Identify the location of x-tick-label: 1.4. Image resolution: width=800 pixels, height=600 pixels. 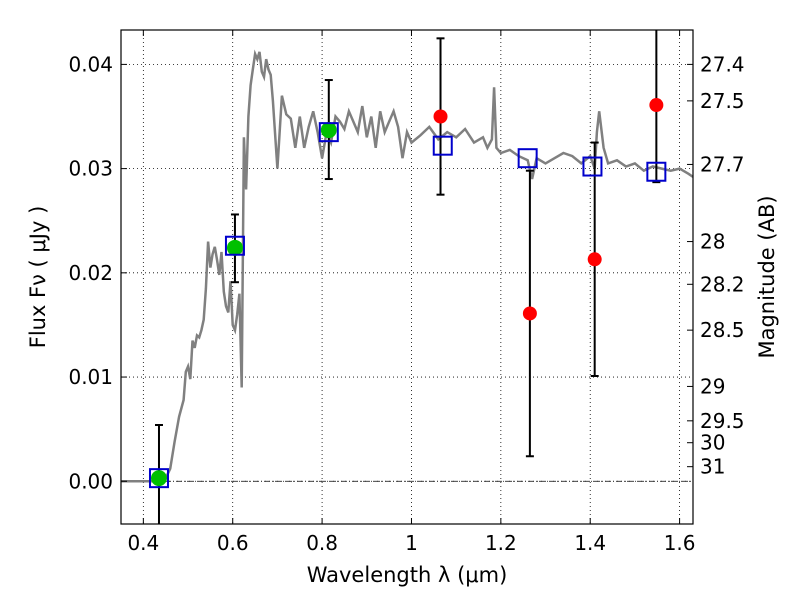
(590, 543).